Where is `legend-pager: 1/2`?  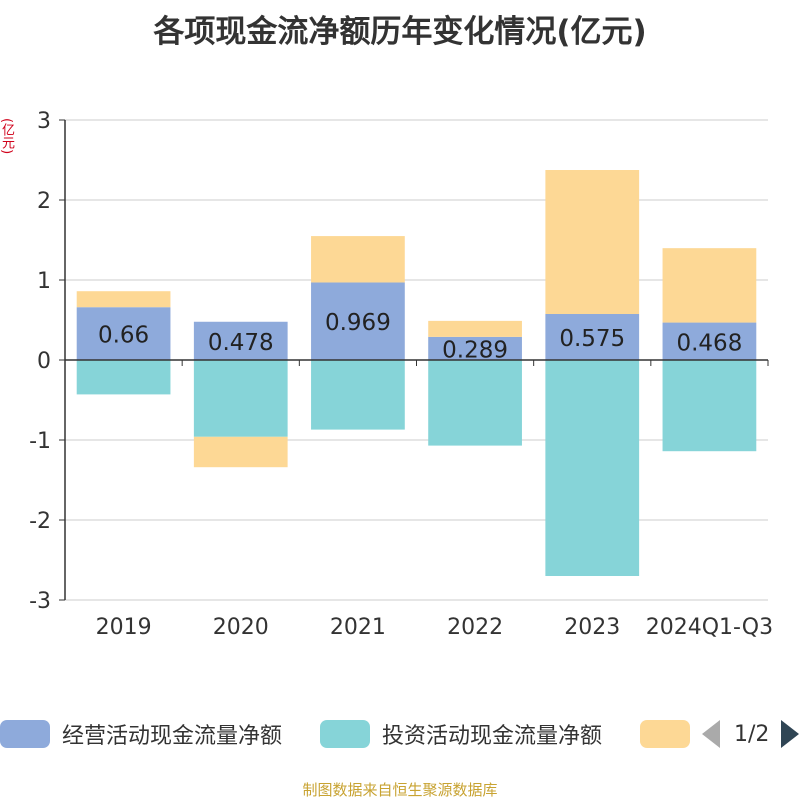
legend-pager: 1/2 is located at coordinates (751, 734).